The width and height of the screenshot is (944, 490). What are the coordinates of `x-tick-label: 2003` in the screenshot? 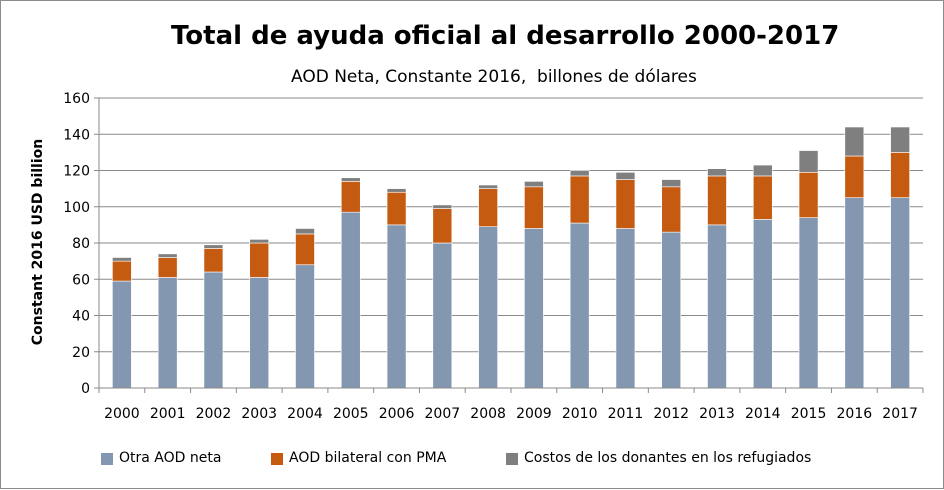 It's located at (259, 414).